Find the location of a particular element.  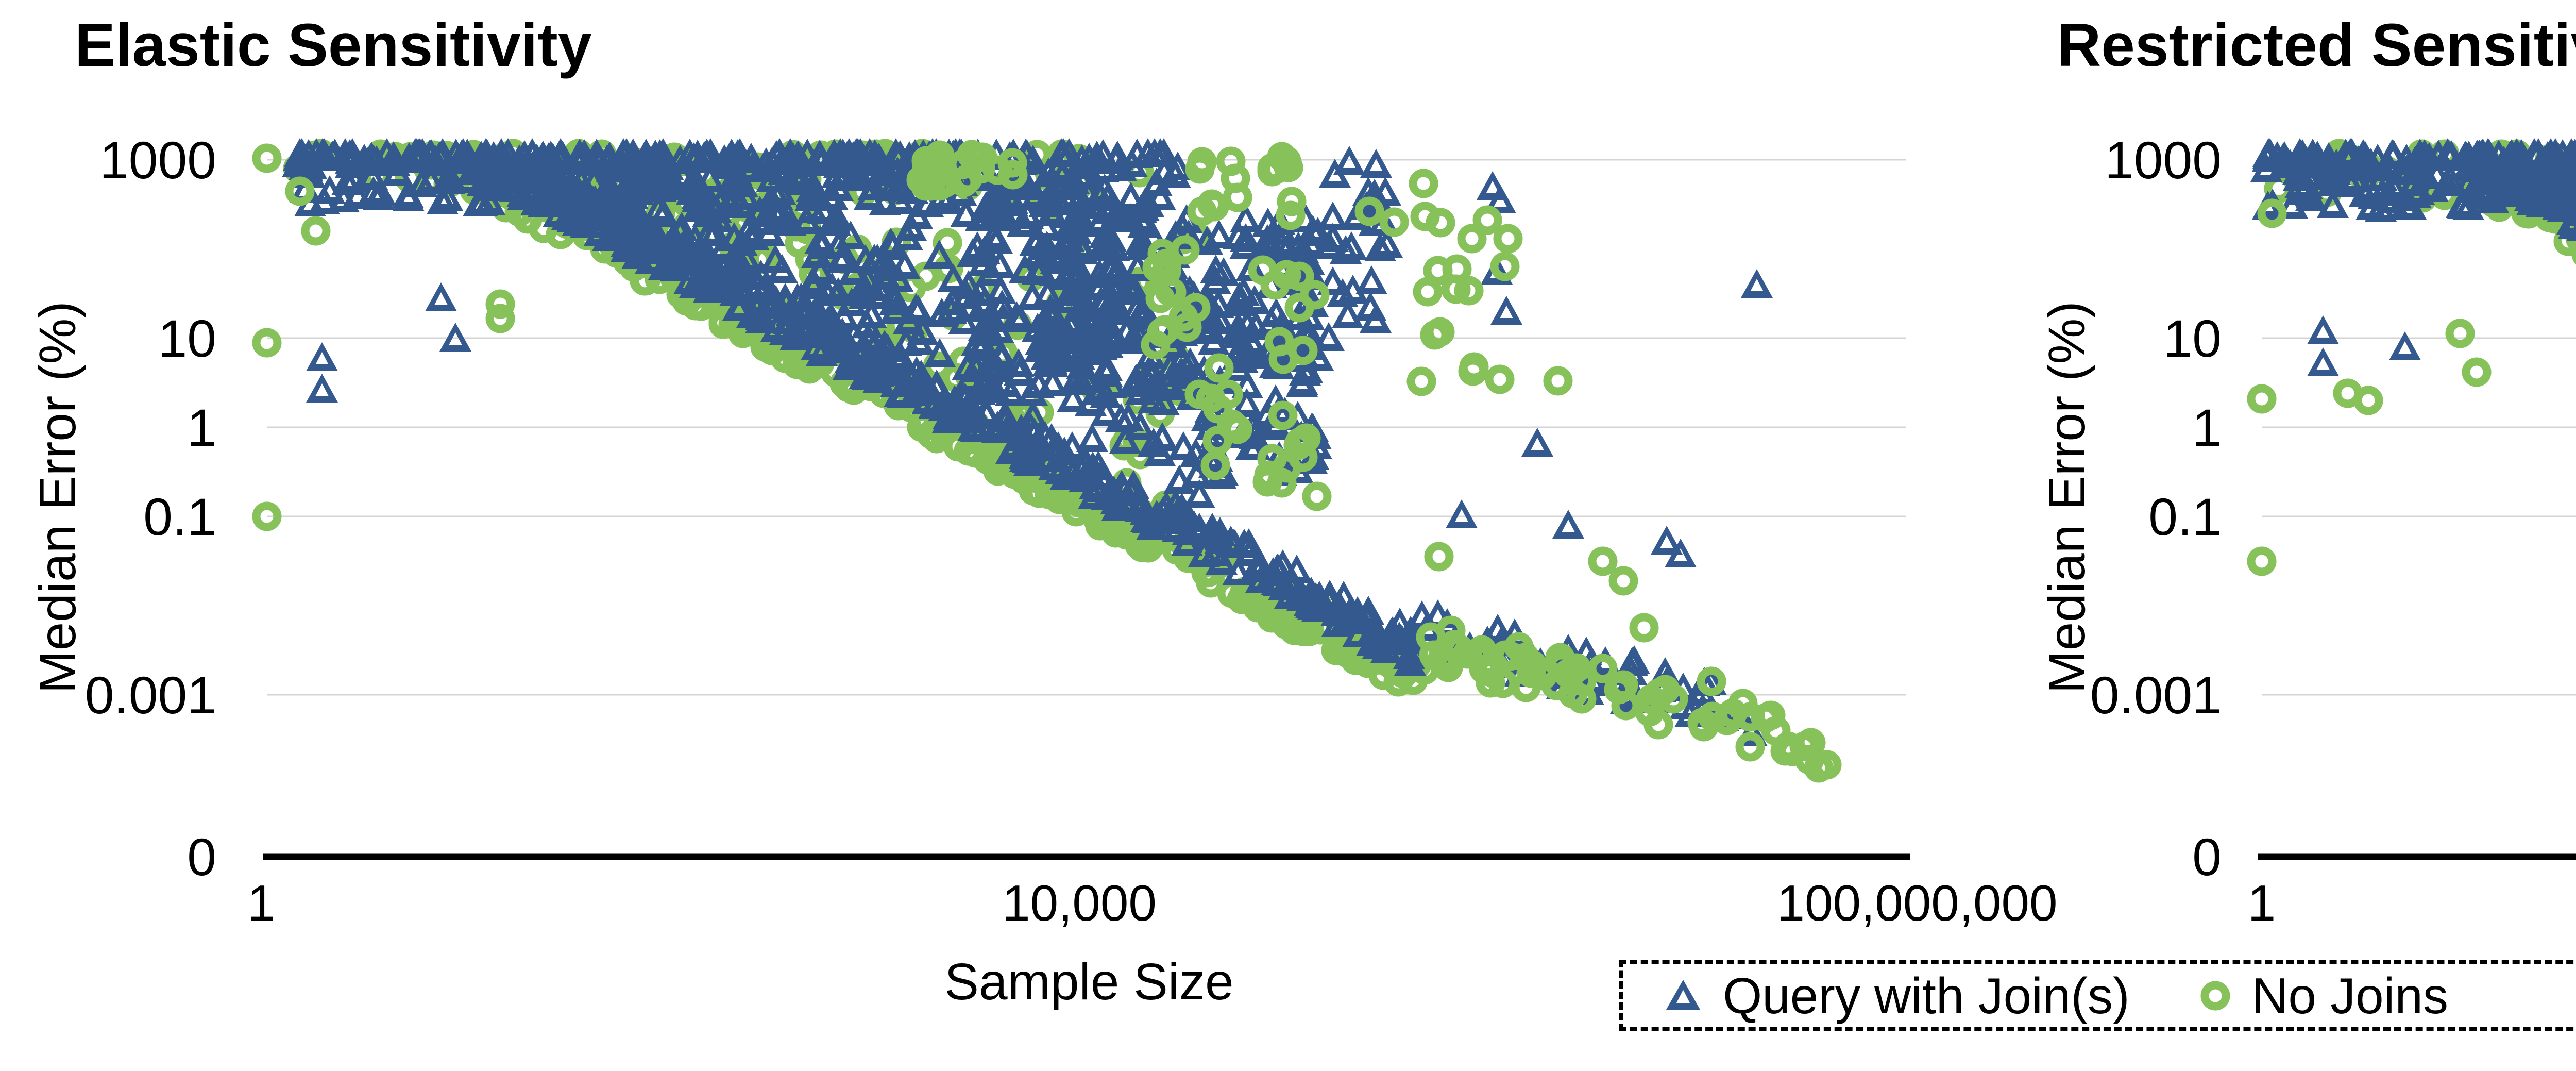

circle-marker-icon is located at coordinates (2215, 996).